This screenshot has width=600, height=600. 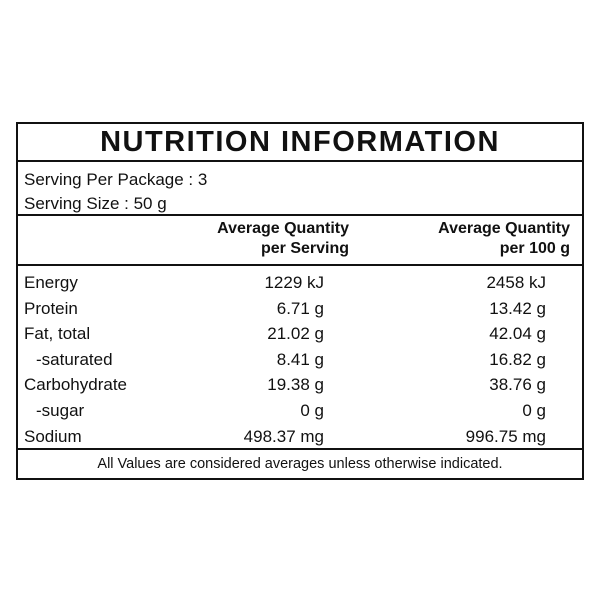 What do you see at coordinates (505, 436) in the screenshot?
I see `per-100g-value: 996.75 mg` at bounding box center [505, 436].